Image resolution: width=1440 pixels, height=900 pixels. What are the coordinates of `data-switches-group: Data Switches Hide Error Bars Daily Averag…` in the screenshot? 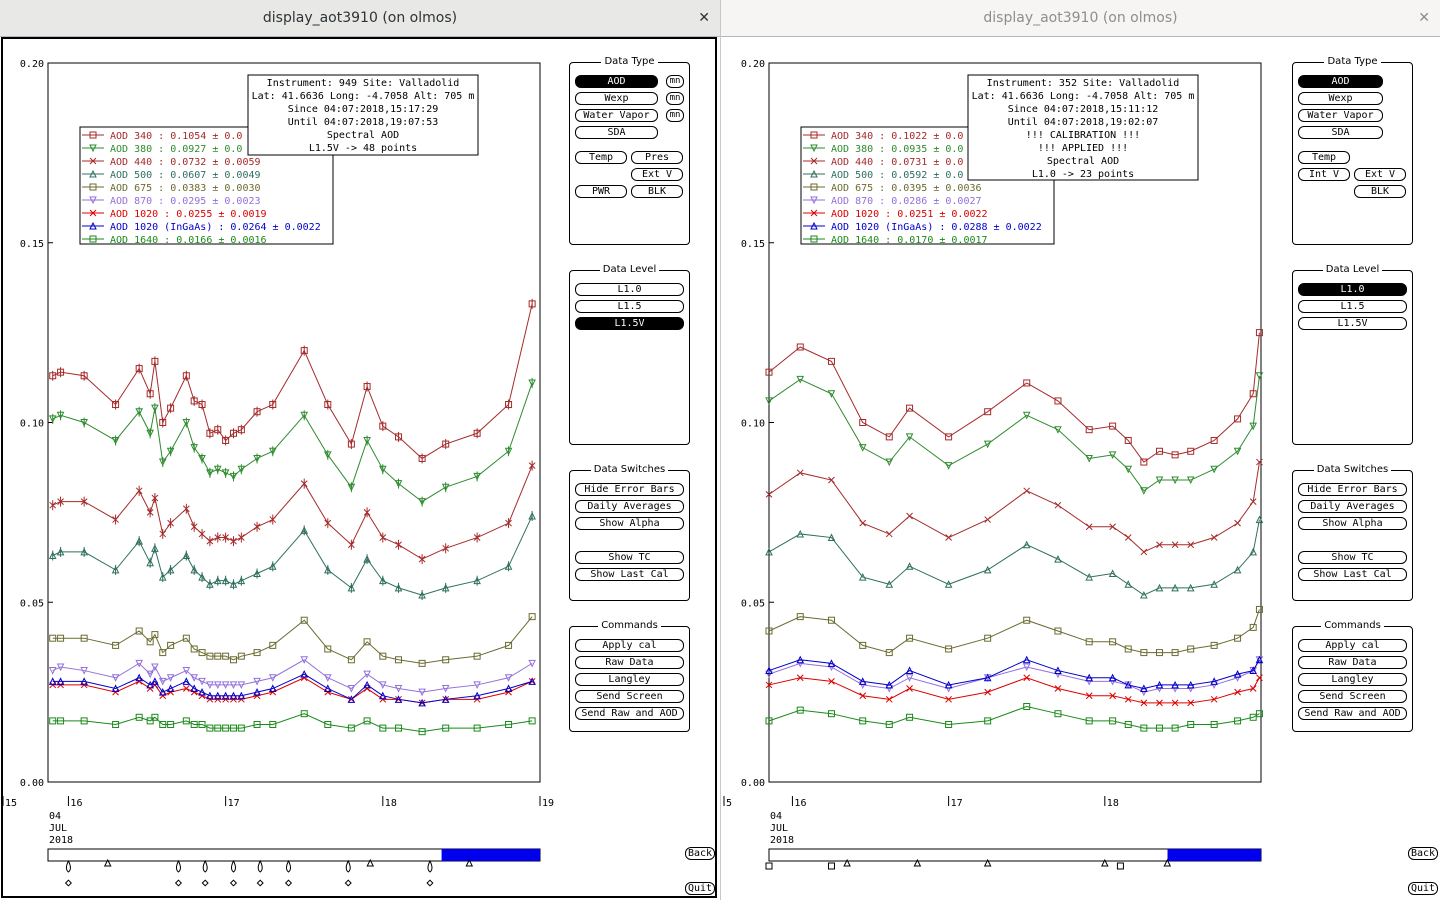 It's located at (1352, 532).